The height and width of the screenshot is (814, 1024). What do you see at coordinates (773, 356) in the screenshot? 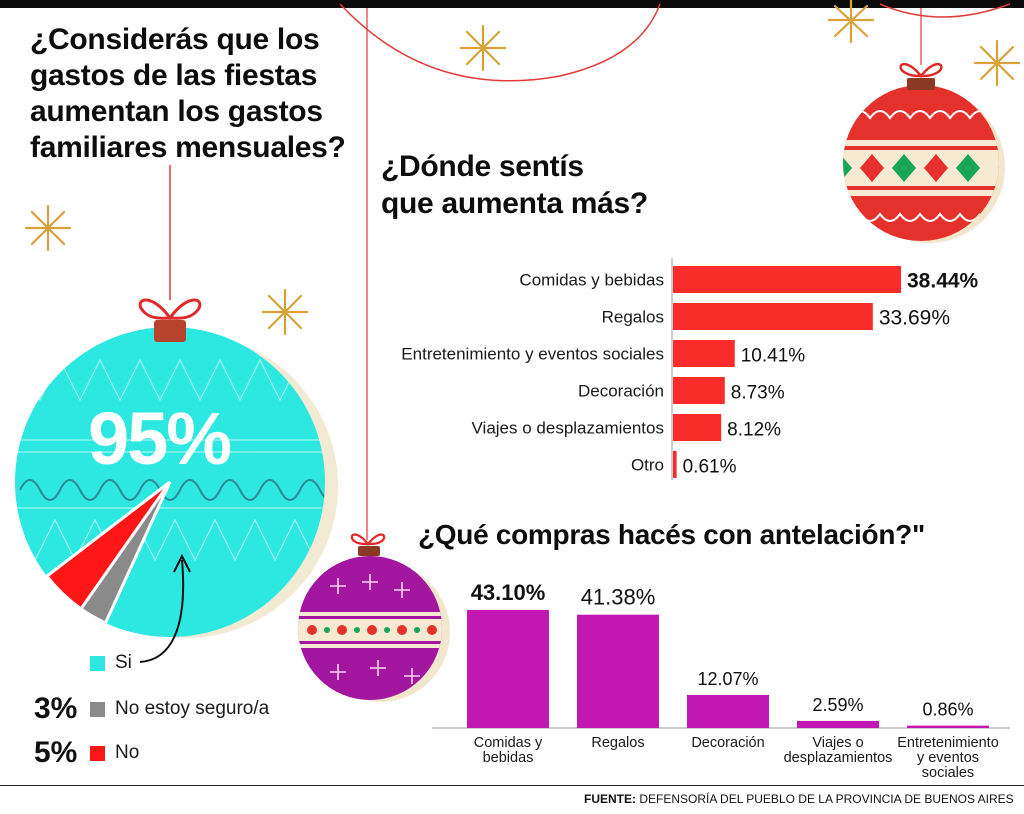
I see `hbar-value-label: 10.41%` at bounding box center [773, 356].